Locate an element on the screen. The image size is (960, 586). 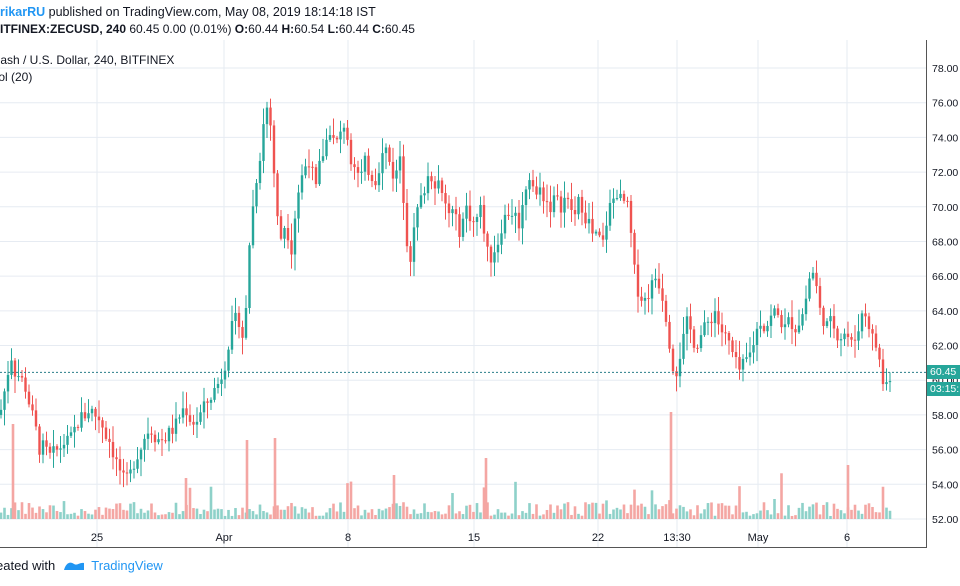
time-tick-label: 6 is located at coordinates (847, 538).